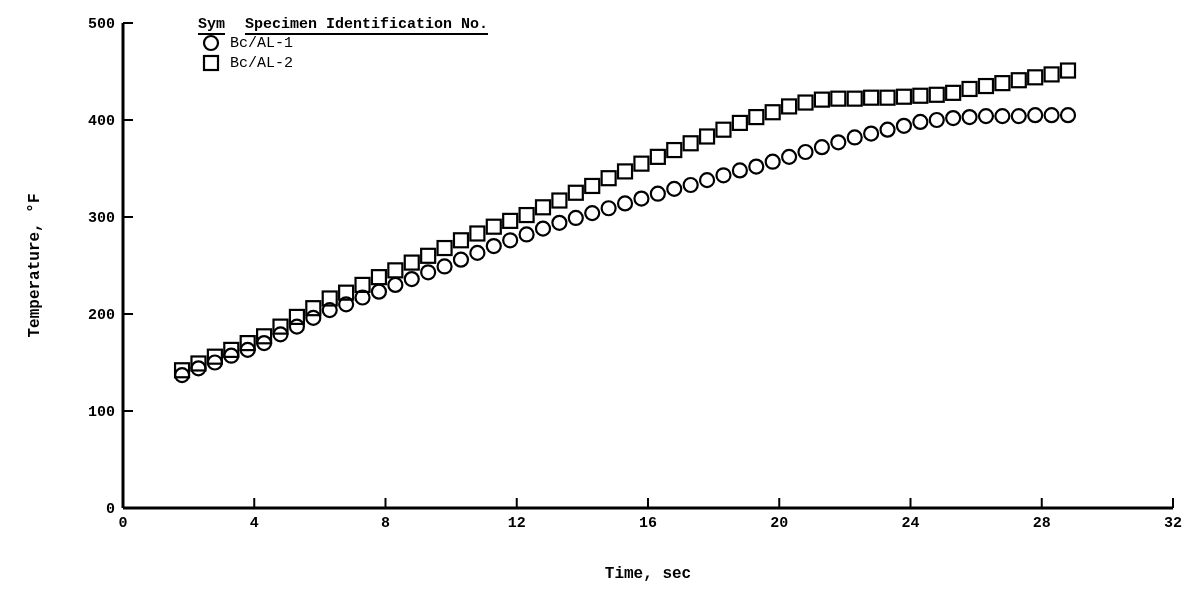 The image size is (1203, 601). What do you see at coordinates (648, 574) in the screenshot?
I see `x-axis-title: Time, sec` at bounding box center [648, 574].